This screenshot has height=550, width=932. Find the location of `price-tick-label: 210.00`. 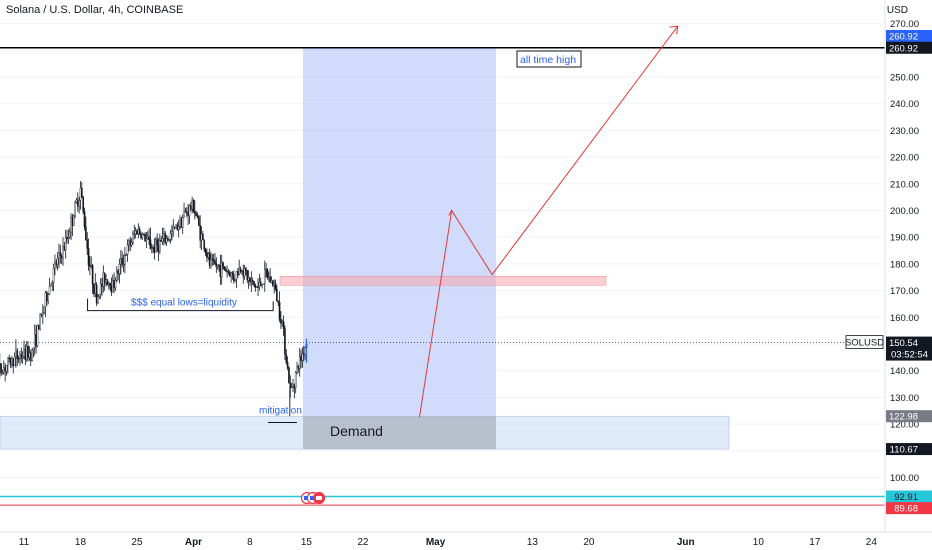

price-tick-label: 210.00 is located at coordinates (904, 184).